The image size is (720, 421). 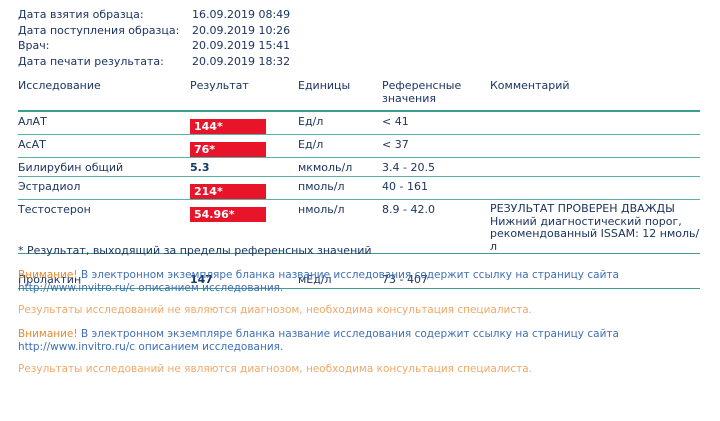 What do you see at coordinates (422, 85) in the screenshot?
I see `column-header-reference-line1: Референсные` at bounding box center [422, 85].